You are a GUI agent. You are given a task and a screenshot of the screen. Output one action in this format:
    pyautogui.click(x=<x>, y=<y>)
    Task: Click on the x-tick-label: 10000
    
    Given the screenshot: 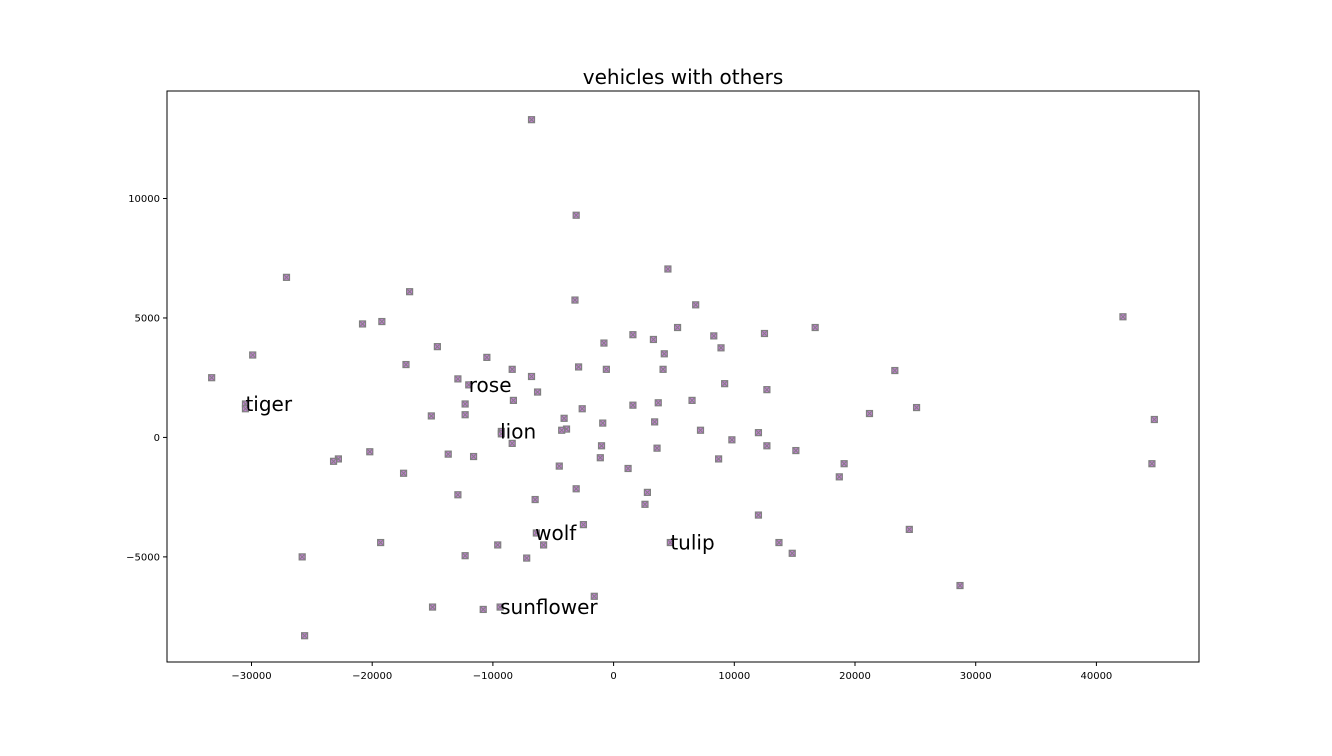 What is the action you would take?
    pyautogui.click(x=734, y=676)
    